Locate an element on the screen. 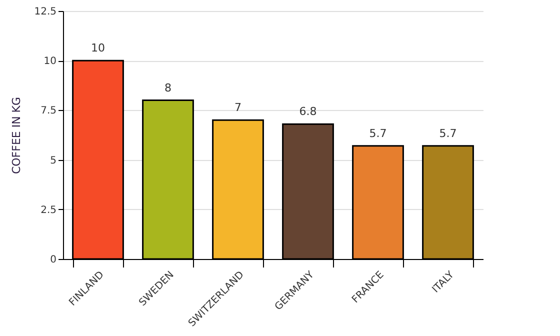  data-label: 8 is located at coordinates (168, 87).